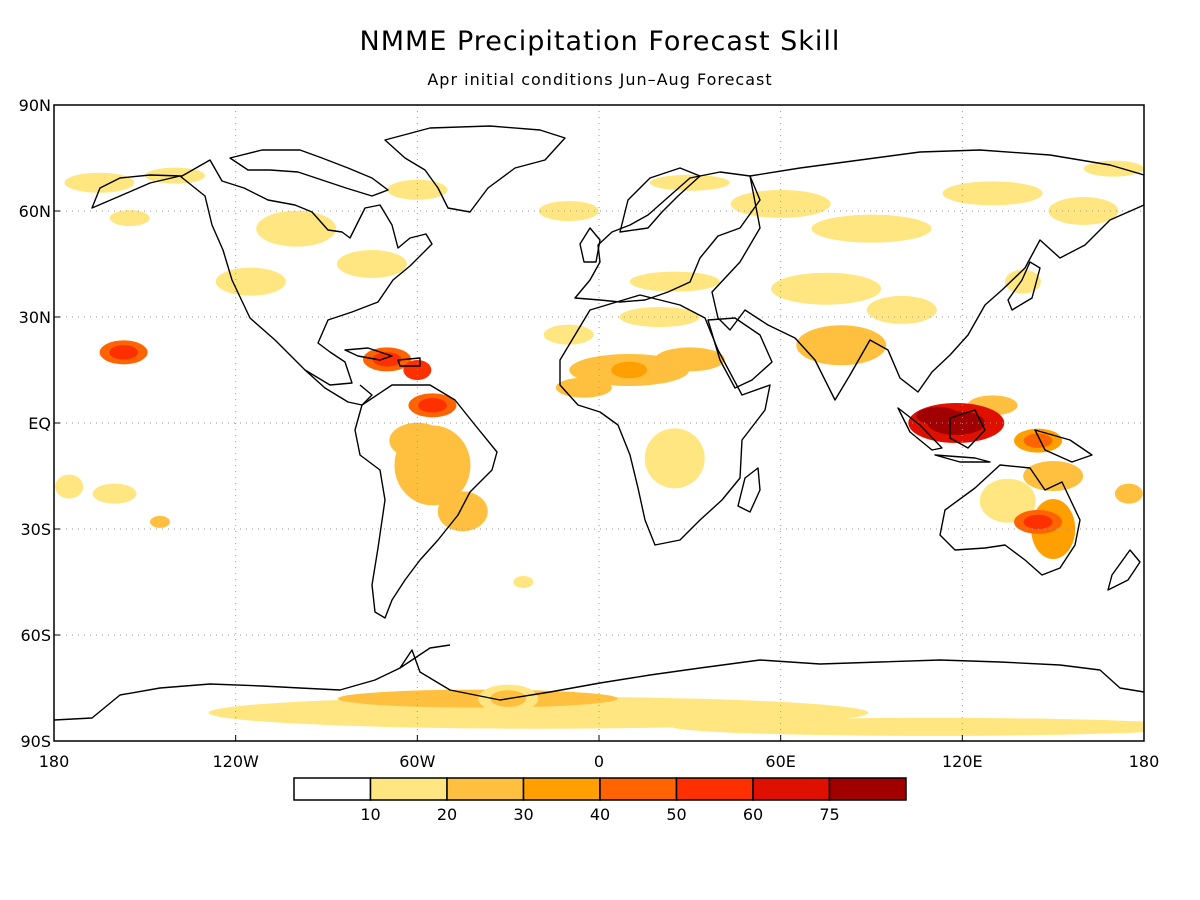  What do you see at coordinates (538, 712) in the screenshot?
I see `skill-patch-antarctica-band` at bounding box center [538, 712].